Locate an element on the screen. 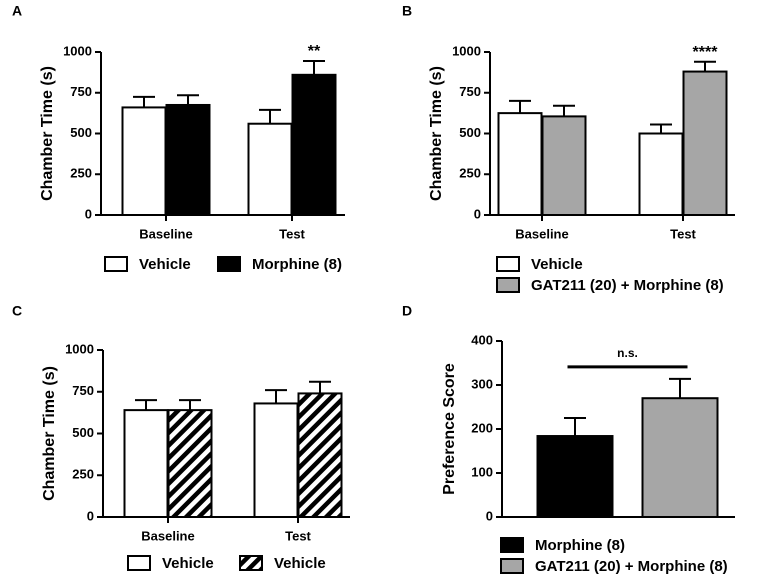 Image resolution: width=770 pixels, height=578 pixels. y-tick-label: 100 is located at coordinates (482, 471).